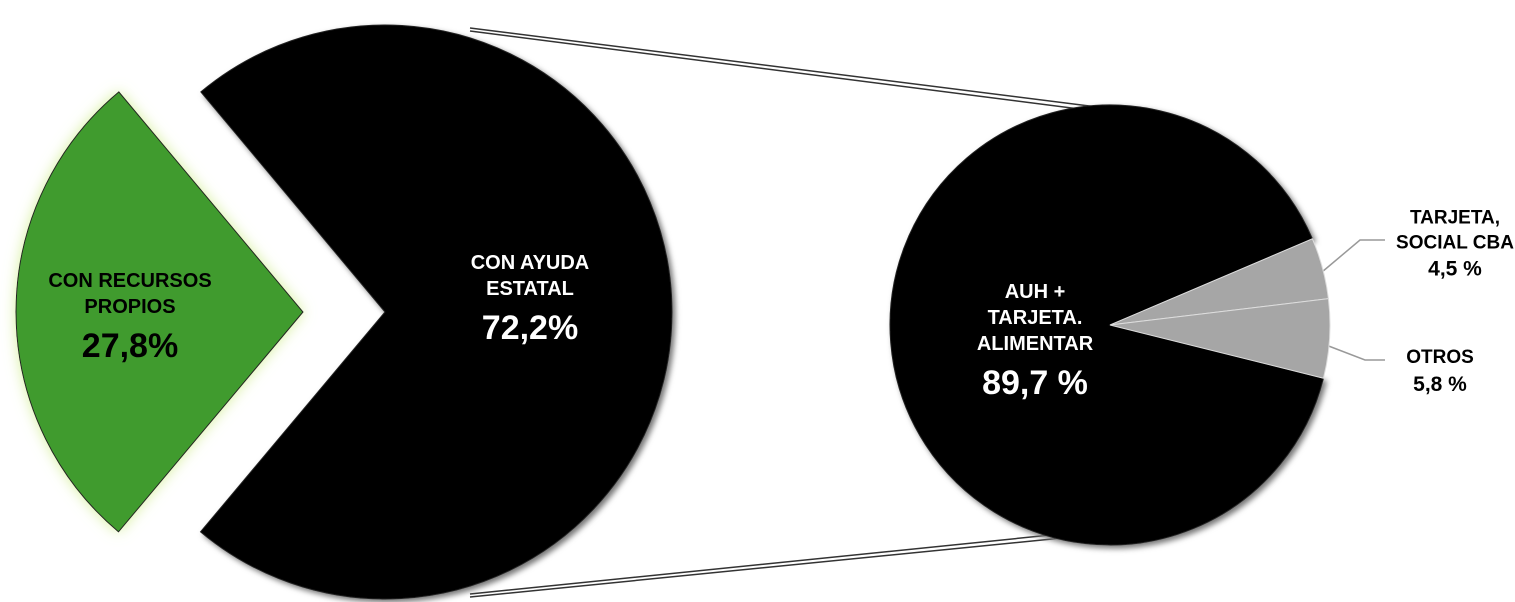 The width and height of the screenshot is (1515, 602). I want to click on slice-label: CON RECURSOS PROPIOS 27,8%, so click(130, 318).